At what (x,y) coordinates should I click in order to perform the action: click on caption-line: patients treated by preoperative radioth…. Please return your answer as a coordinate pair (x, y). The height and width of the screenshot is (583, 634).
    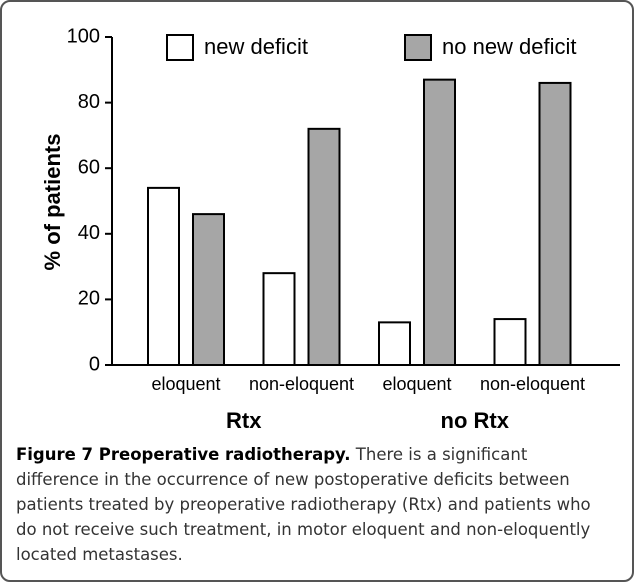
    Looking at the image, I should click on (303, 504).